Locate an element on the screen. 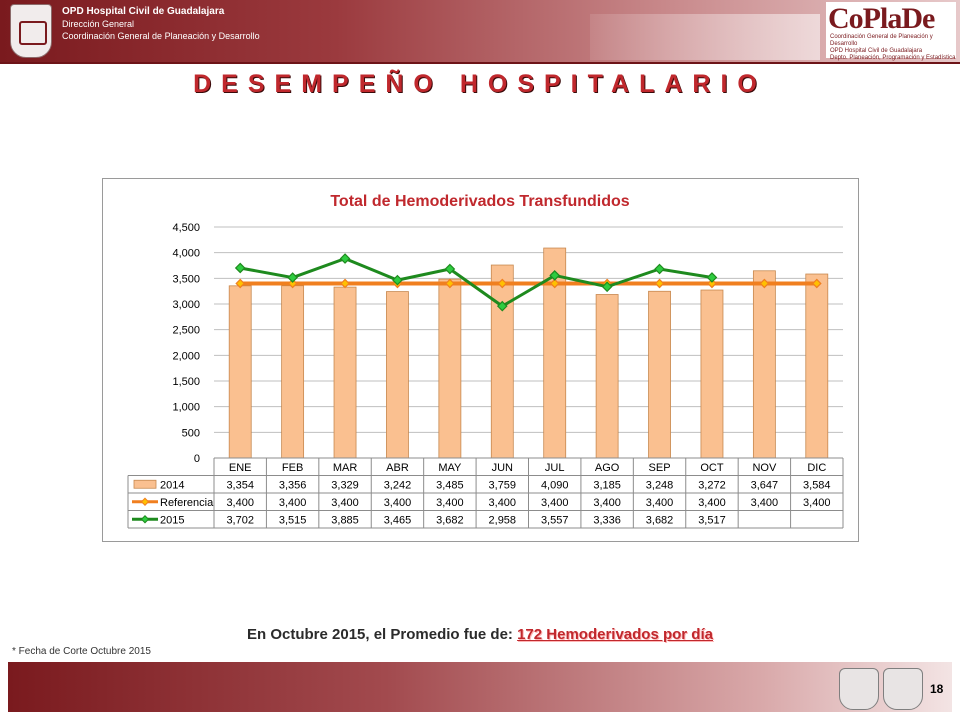 The width and height of the screenshot is (960, 720). series-line is located at coordinates (476, 282).